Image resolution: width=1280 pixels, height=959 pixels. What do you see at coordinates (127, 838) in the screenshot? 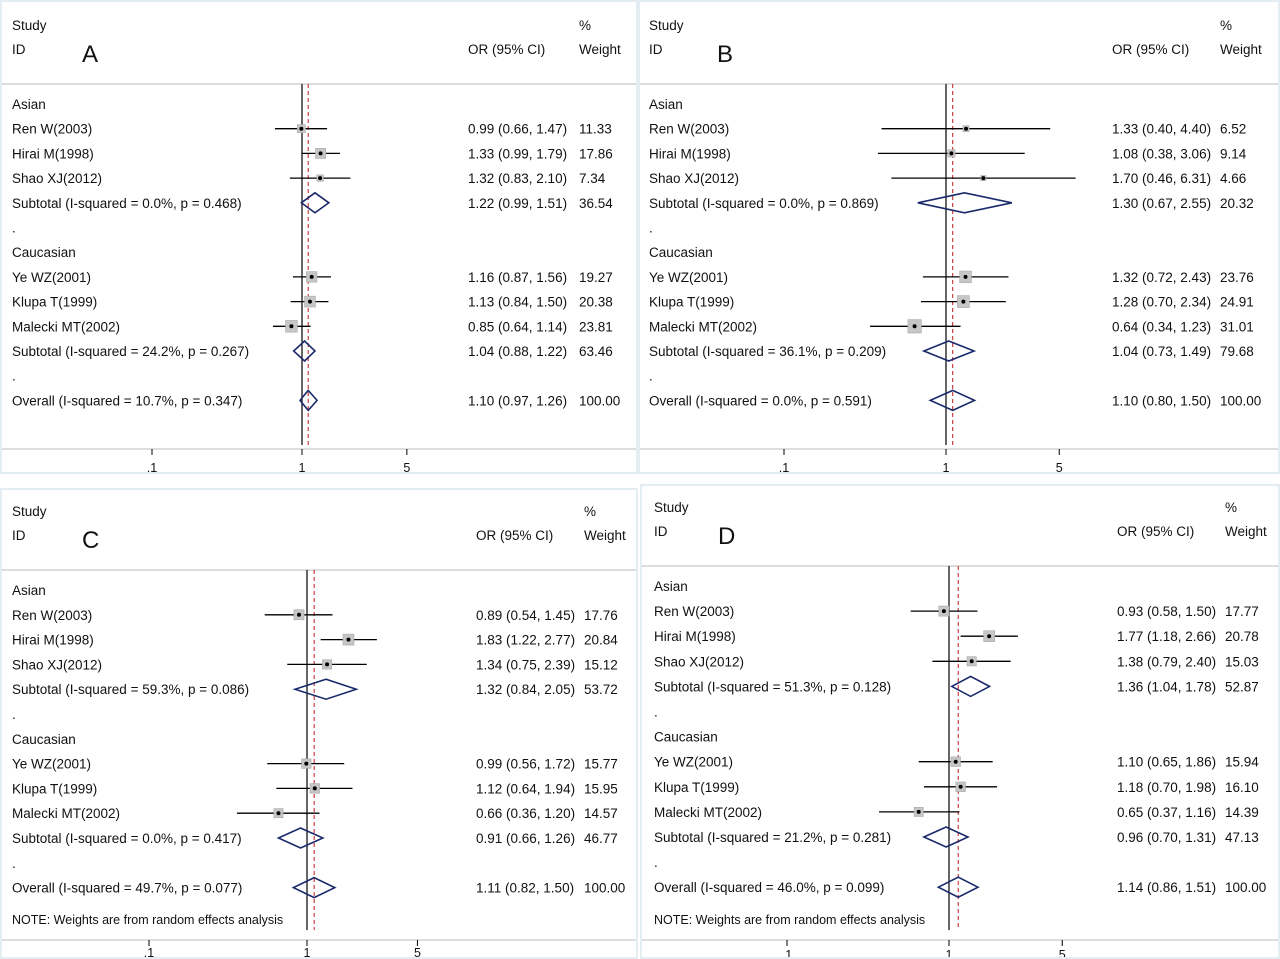
I see `subtotal-label: Subtotal (I-squared = 0.0%, p = 0.417)` at bounding box center [127, 838].